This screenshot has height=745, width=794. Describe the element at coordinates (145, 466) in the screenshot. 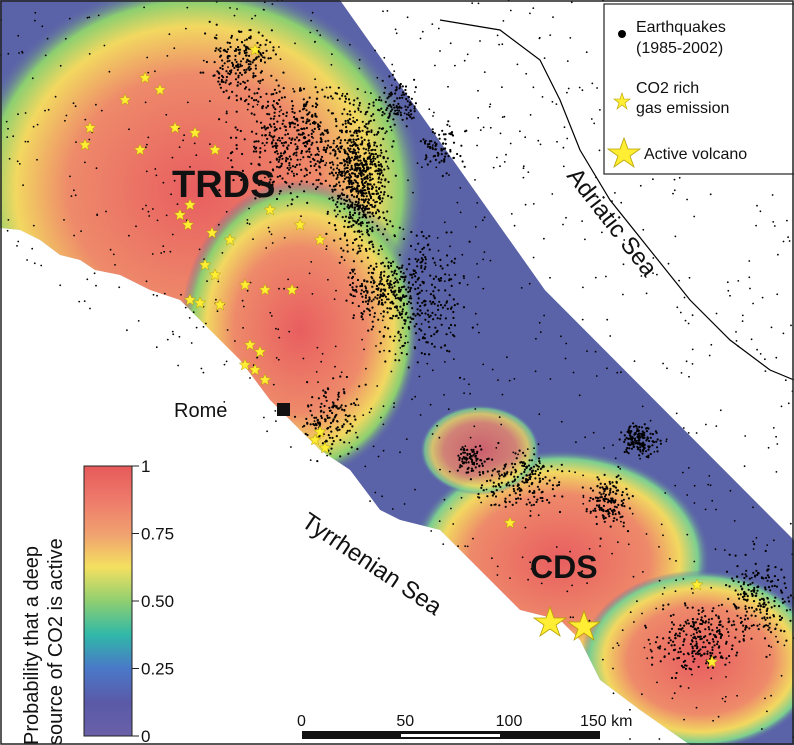

I see `colorbar-tick-label: 1` at that location.